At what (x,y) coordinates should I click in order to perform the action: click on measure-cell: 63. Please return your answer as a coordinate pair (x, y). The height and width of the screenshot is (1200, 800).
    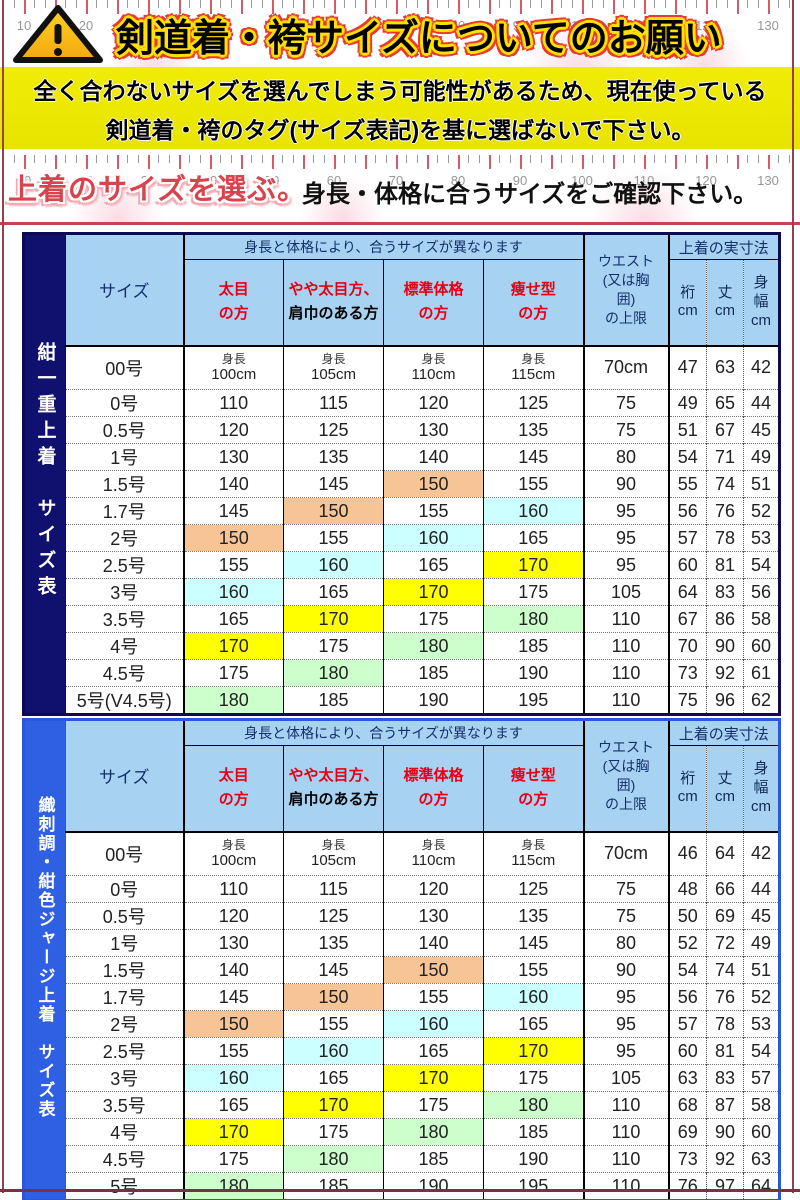
    Looking at the image, I should click on (687, 1078).